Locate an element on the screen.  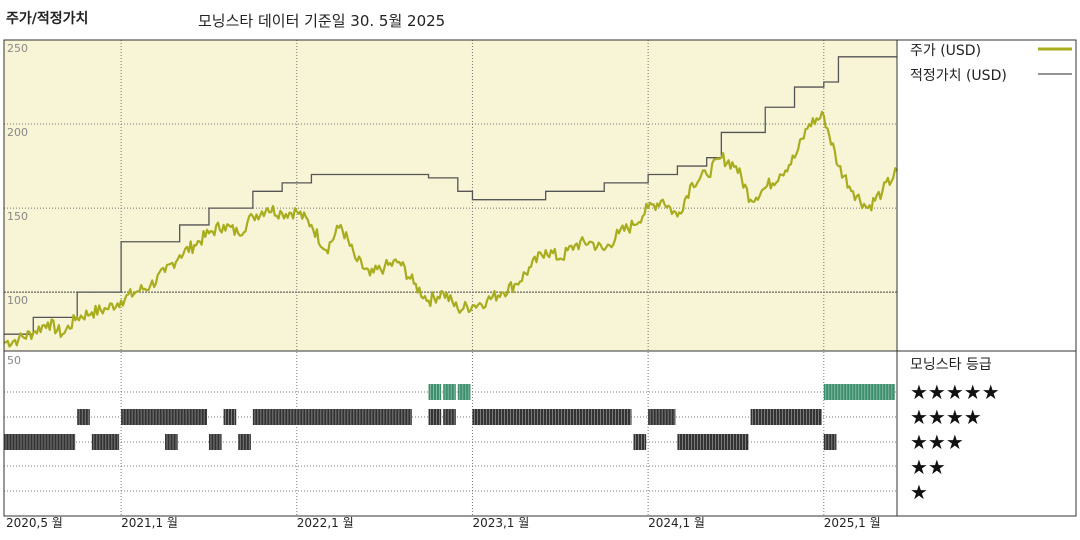
rating-stars-2: ★★ is located at coordinates (928, 467).